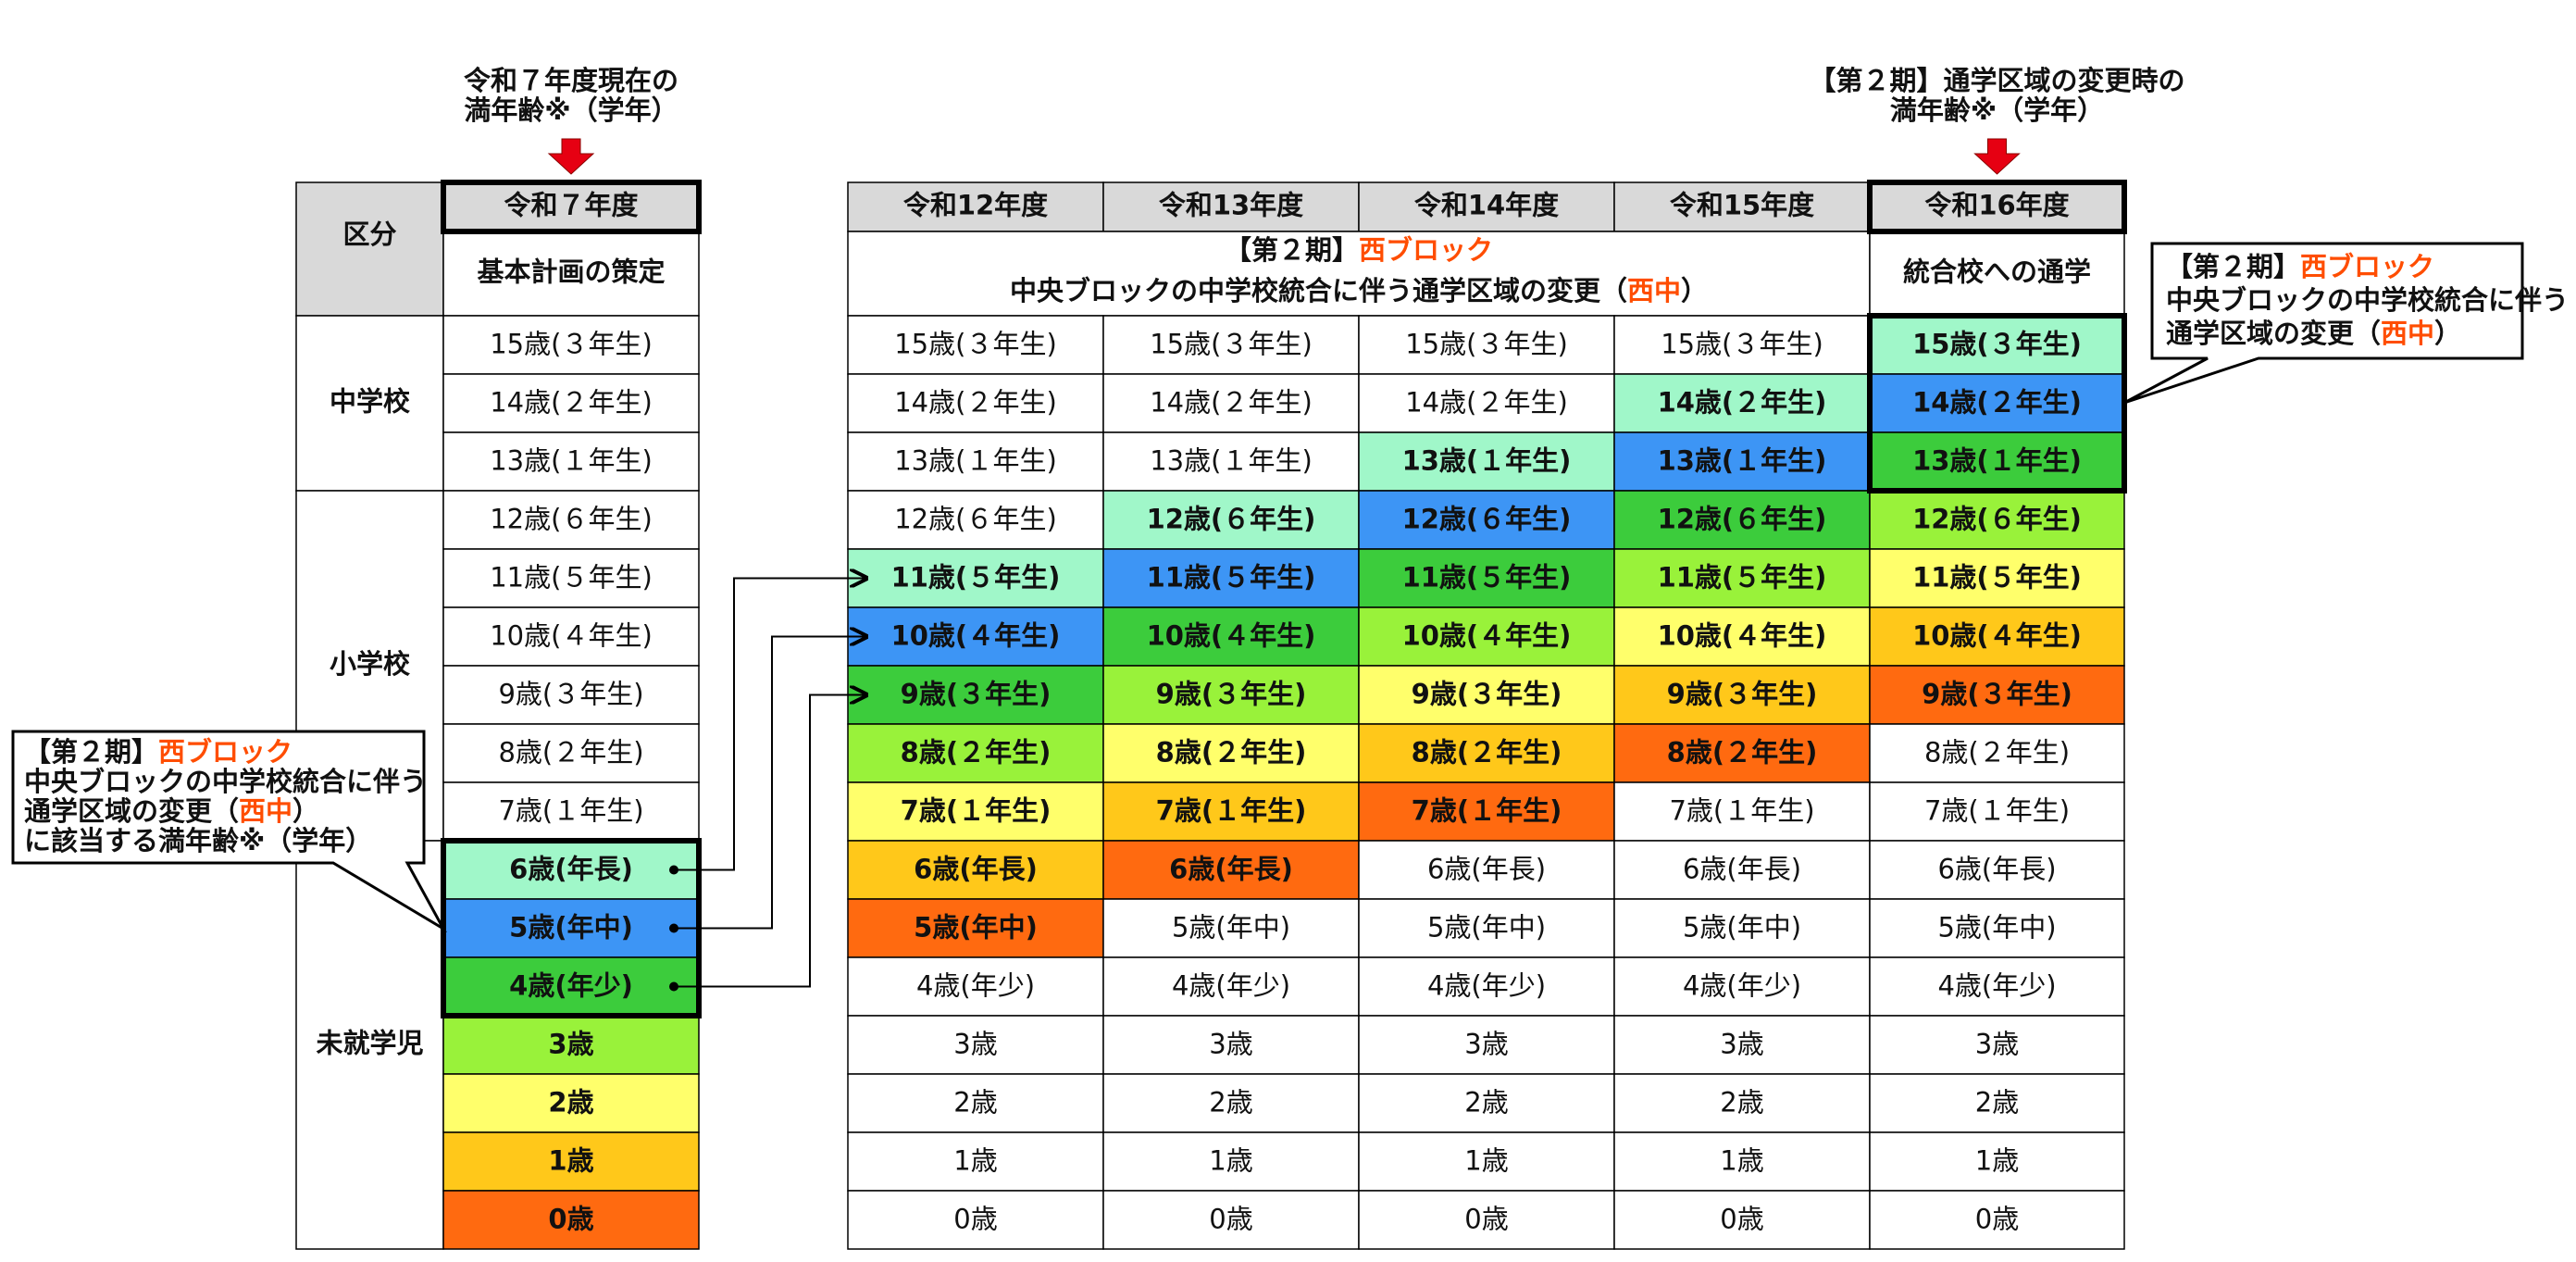  I want to click on rich-text: 中央ブロックの中学校統合に伴う通学区域の変更（西中）, so click(1359, 290).